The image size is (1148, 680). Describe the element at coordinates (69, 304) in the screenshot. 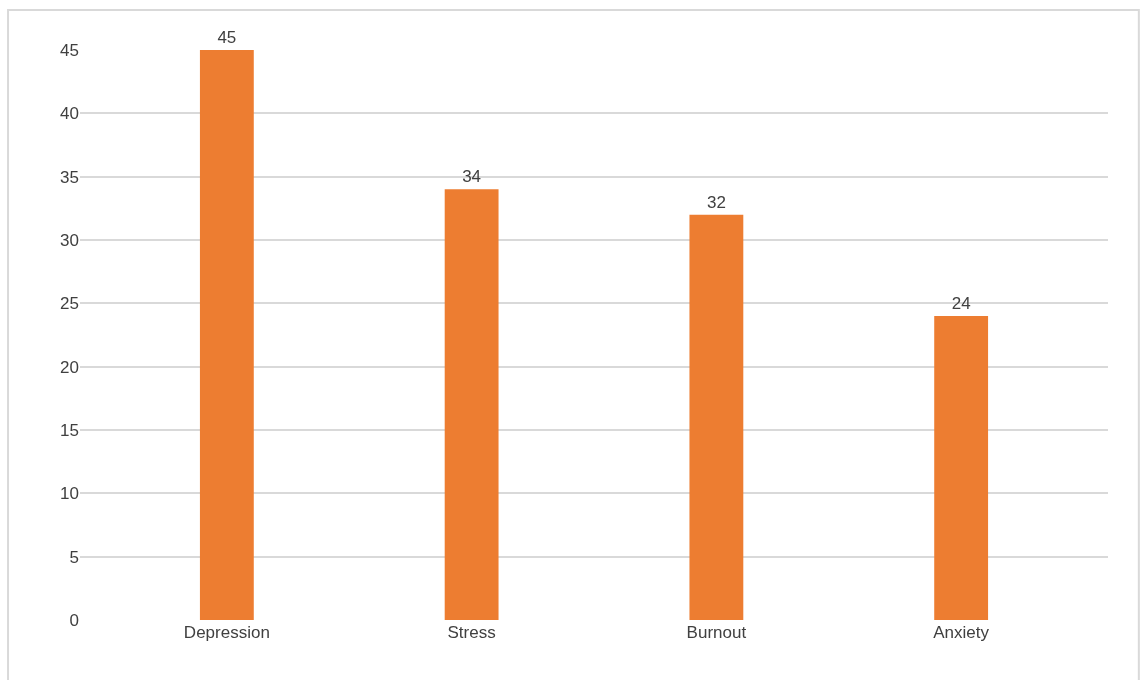

I see `y-tick-label: 25` at that location.